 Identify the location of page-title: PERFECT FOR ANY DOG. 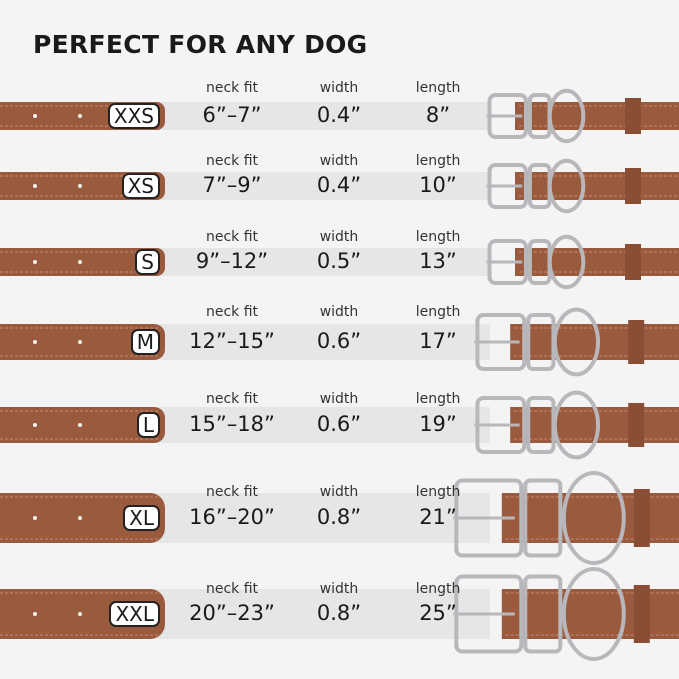
(200, 44).